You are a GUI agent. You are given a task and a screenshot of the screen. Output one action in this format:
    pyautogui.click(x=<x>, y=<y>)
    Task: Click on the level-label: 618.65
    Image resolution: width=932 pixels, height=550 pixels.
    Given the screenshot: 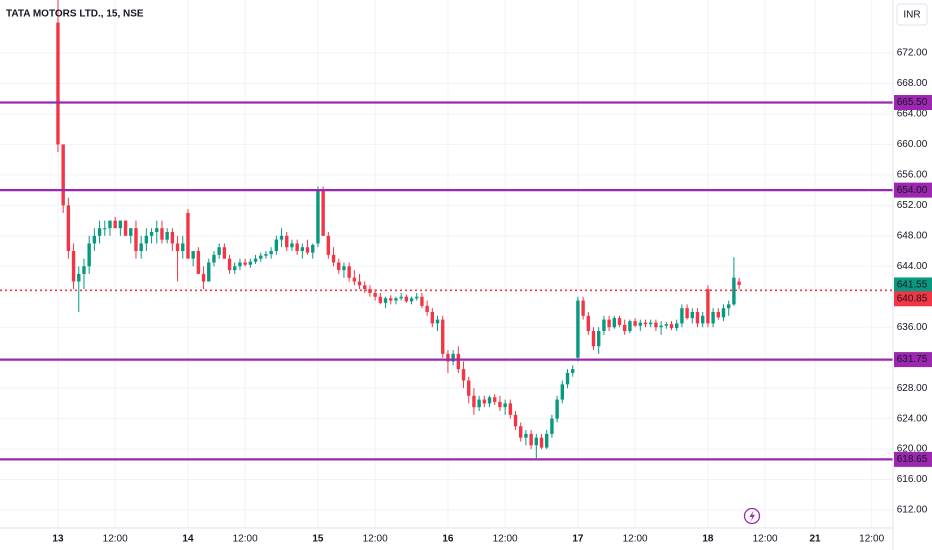 What is the action you would take?
    pyautogui.click(x=912, y=459)
    